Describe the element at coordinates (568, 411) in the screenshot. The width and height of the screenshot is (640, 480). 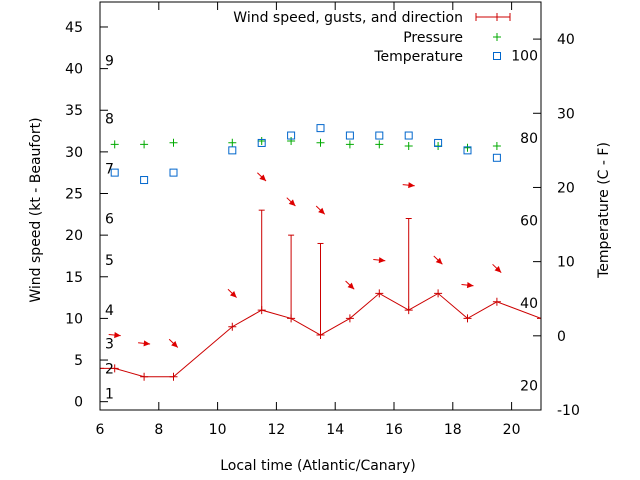
I see `y-tick-label-right: -10` at that location.